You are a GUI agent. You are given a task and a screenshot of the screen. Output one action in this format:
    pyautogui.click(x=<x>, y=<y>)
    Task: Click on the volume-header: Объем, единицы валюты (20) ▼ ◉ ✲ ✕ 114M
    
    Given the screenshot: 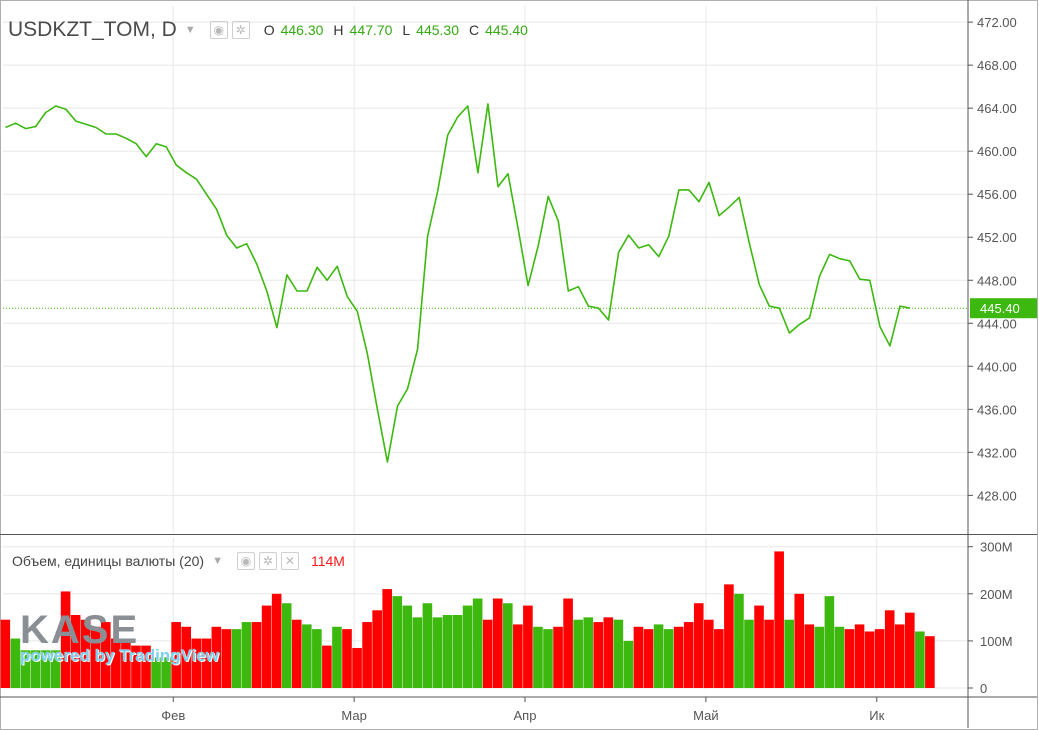 What is the action you would take?
    pyautogui.click(x=178, y=561)
    